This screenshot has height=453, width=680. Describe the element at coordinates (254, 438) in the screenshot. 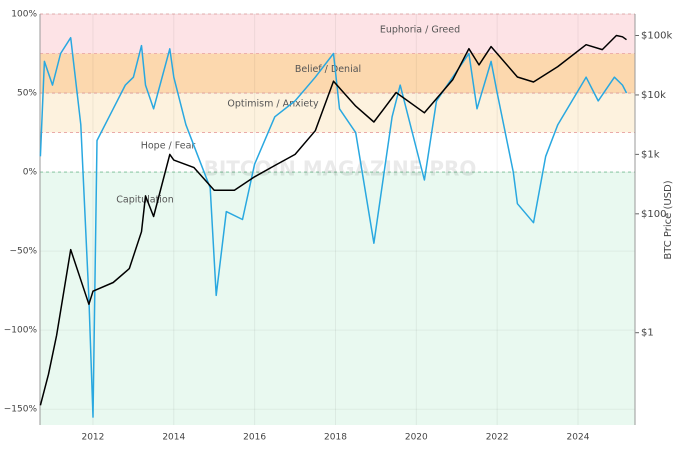

I see `x-tick-label: 2016` at that location.